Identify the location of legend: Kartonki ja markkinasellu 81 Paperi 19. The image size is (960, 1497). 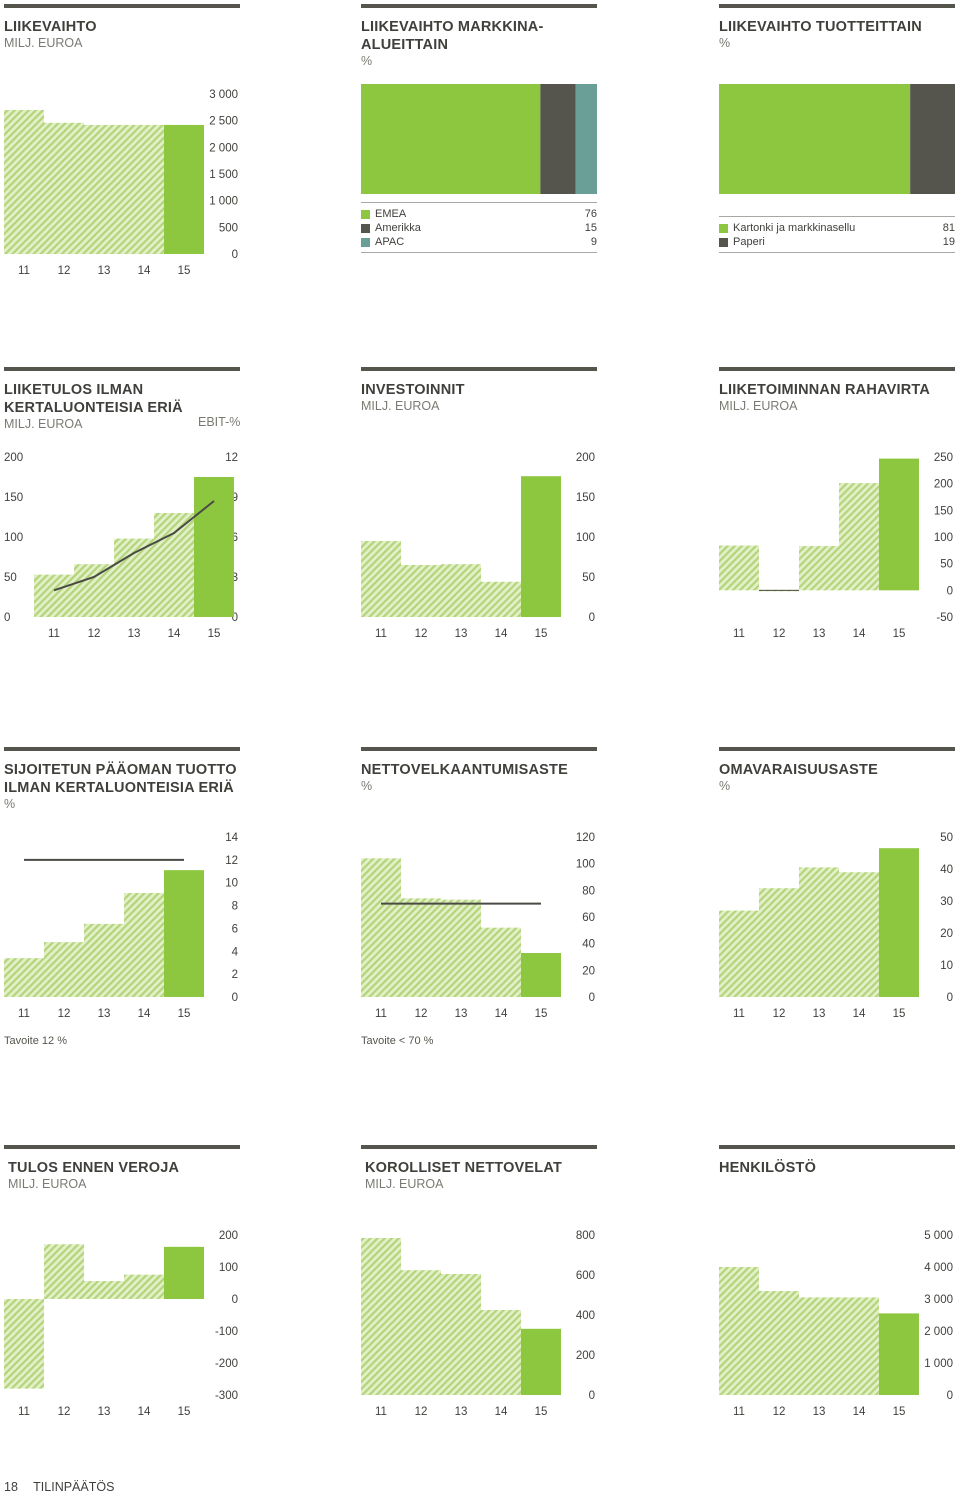
(837, 234).